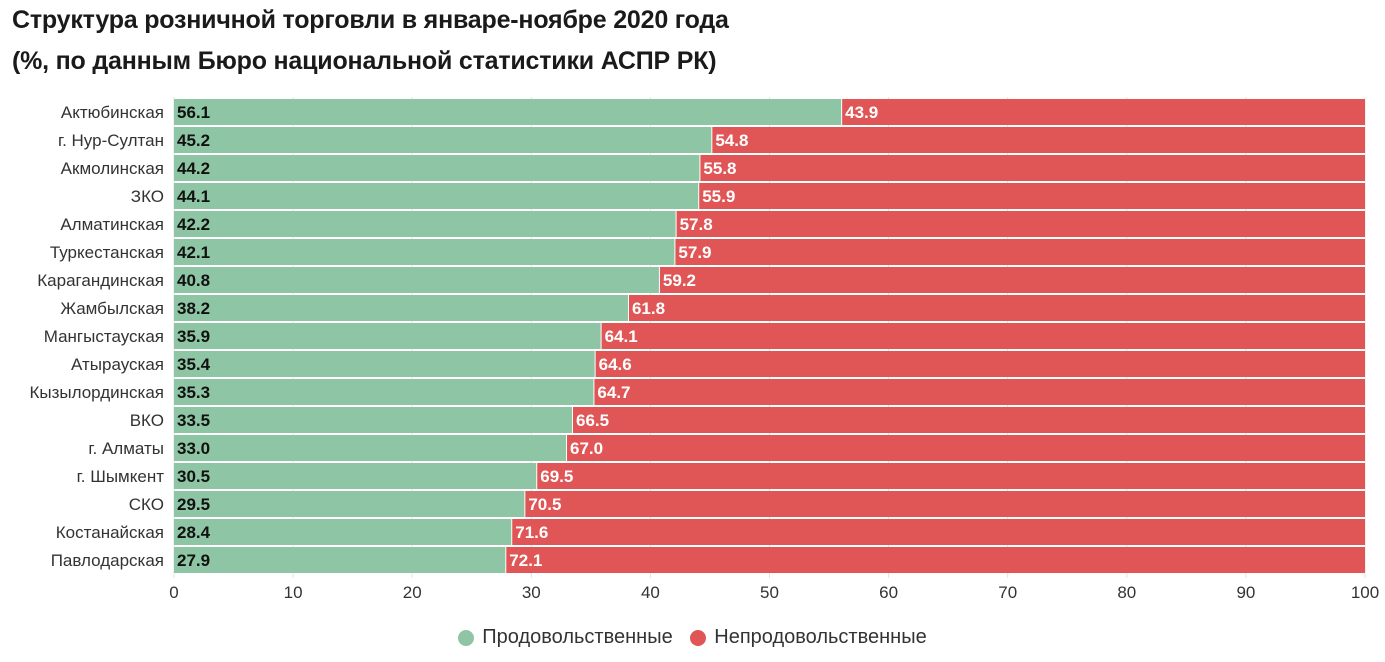 The width and height of the screenshot is (1385, 662). I want to click on data-label-food: 42.2, so click(193, 224).